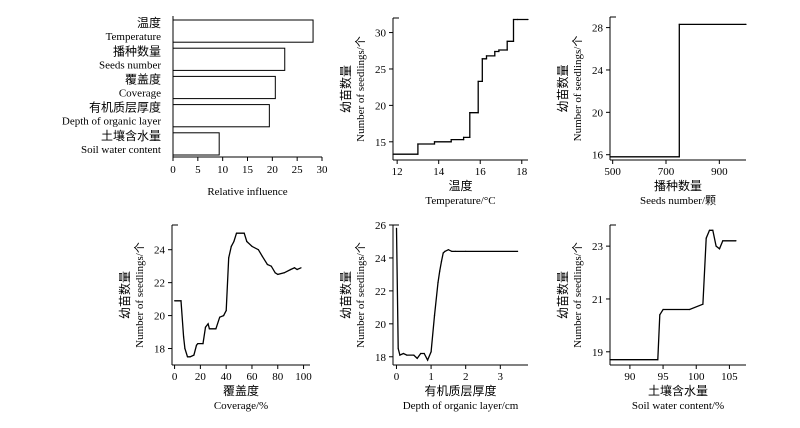 The image size is (800, 428). Describe the element at coordinates (696, 377) in the screenshot. I see `x-tick-label: 100` at that location.